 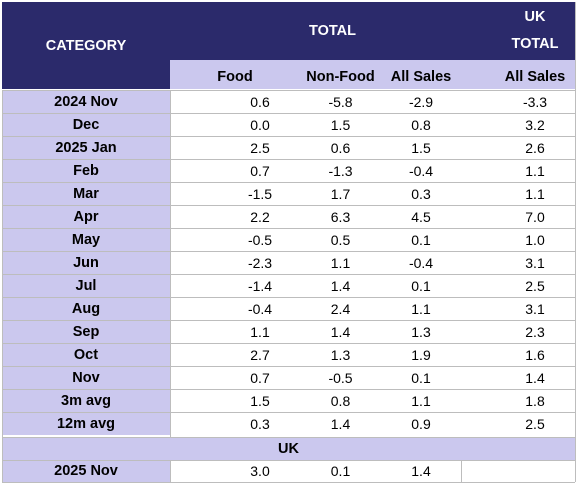 What do you see at coordinates (260, 124) in the screenshot?
I see `row-value: 0.0` at bounding box center [260, 124].